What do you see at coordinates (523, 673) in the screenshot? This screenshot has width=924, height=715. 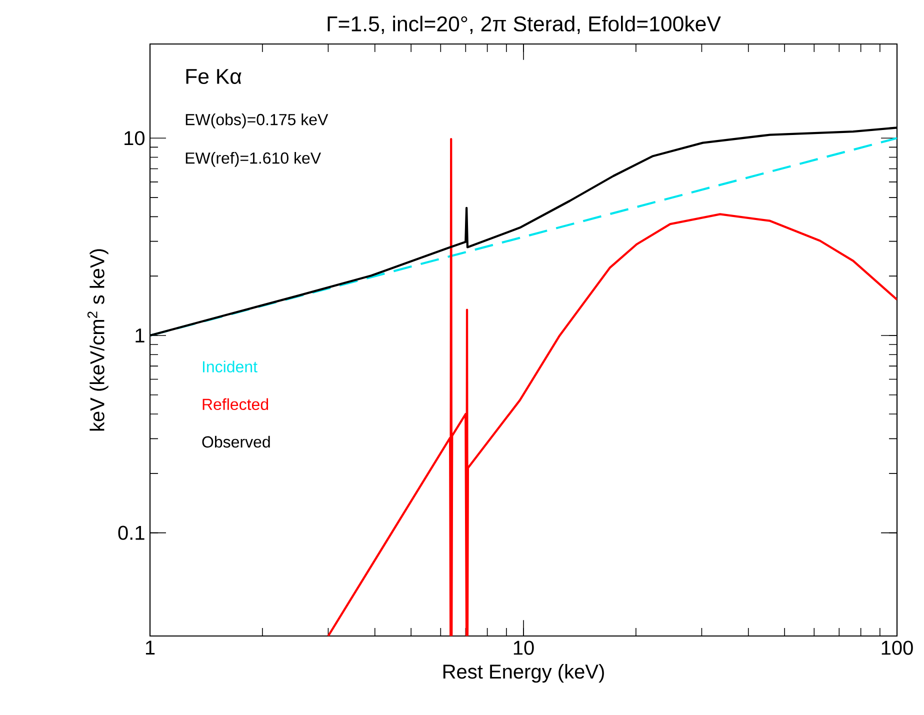 I see `x-axis-title: Rest Energy (keV)` at bounding box center [523, 673].